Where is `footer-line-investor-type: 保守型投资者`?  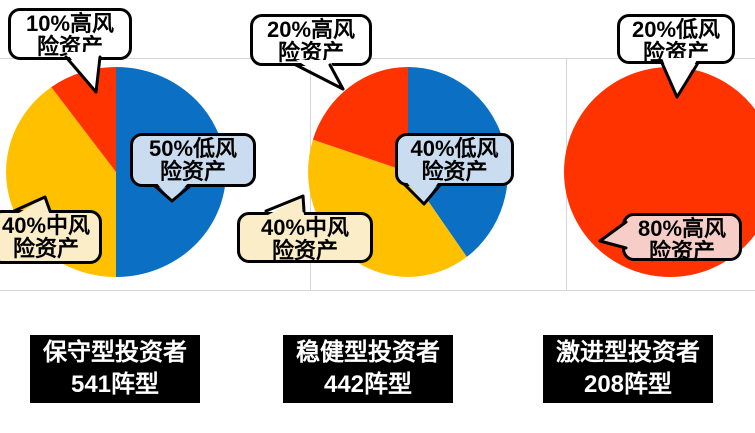 footer-line-investor-type: 保守型投资者 is located at coordinates (115, 352).